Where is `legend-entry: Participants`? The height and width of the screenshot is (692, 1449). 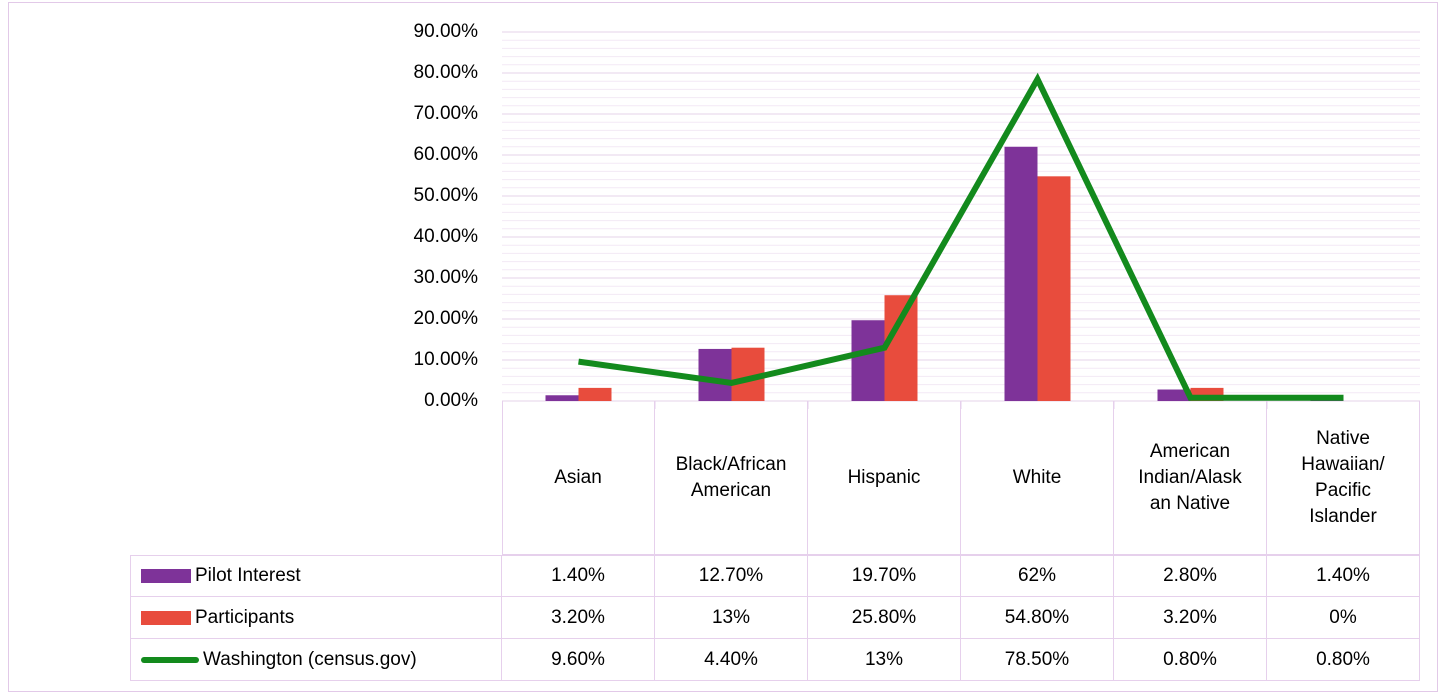
legend-entry: Participants is located at coordinates (316, 618).